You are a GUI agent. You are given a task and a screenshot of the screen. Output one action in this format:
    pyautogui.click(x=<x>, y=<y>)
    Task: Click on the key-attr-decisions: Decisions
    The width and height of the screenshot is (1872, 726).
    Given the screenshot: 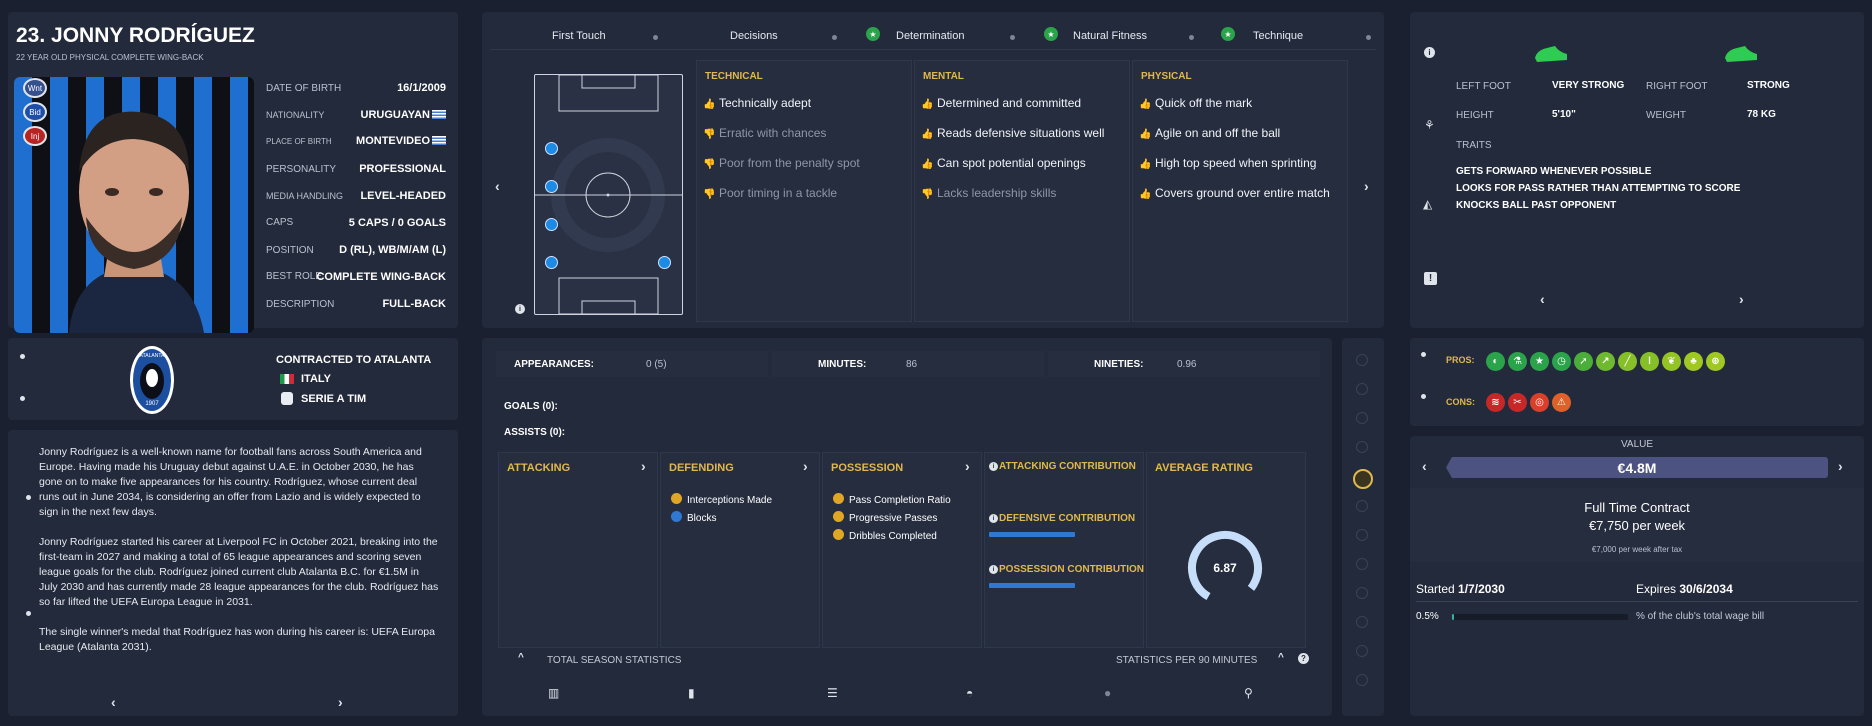 What is the action you would take?
    pyautogui.click(x=754, y=36)
    